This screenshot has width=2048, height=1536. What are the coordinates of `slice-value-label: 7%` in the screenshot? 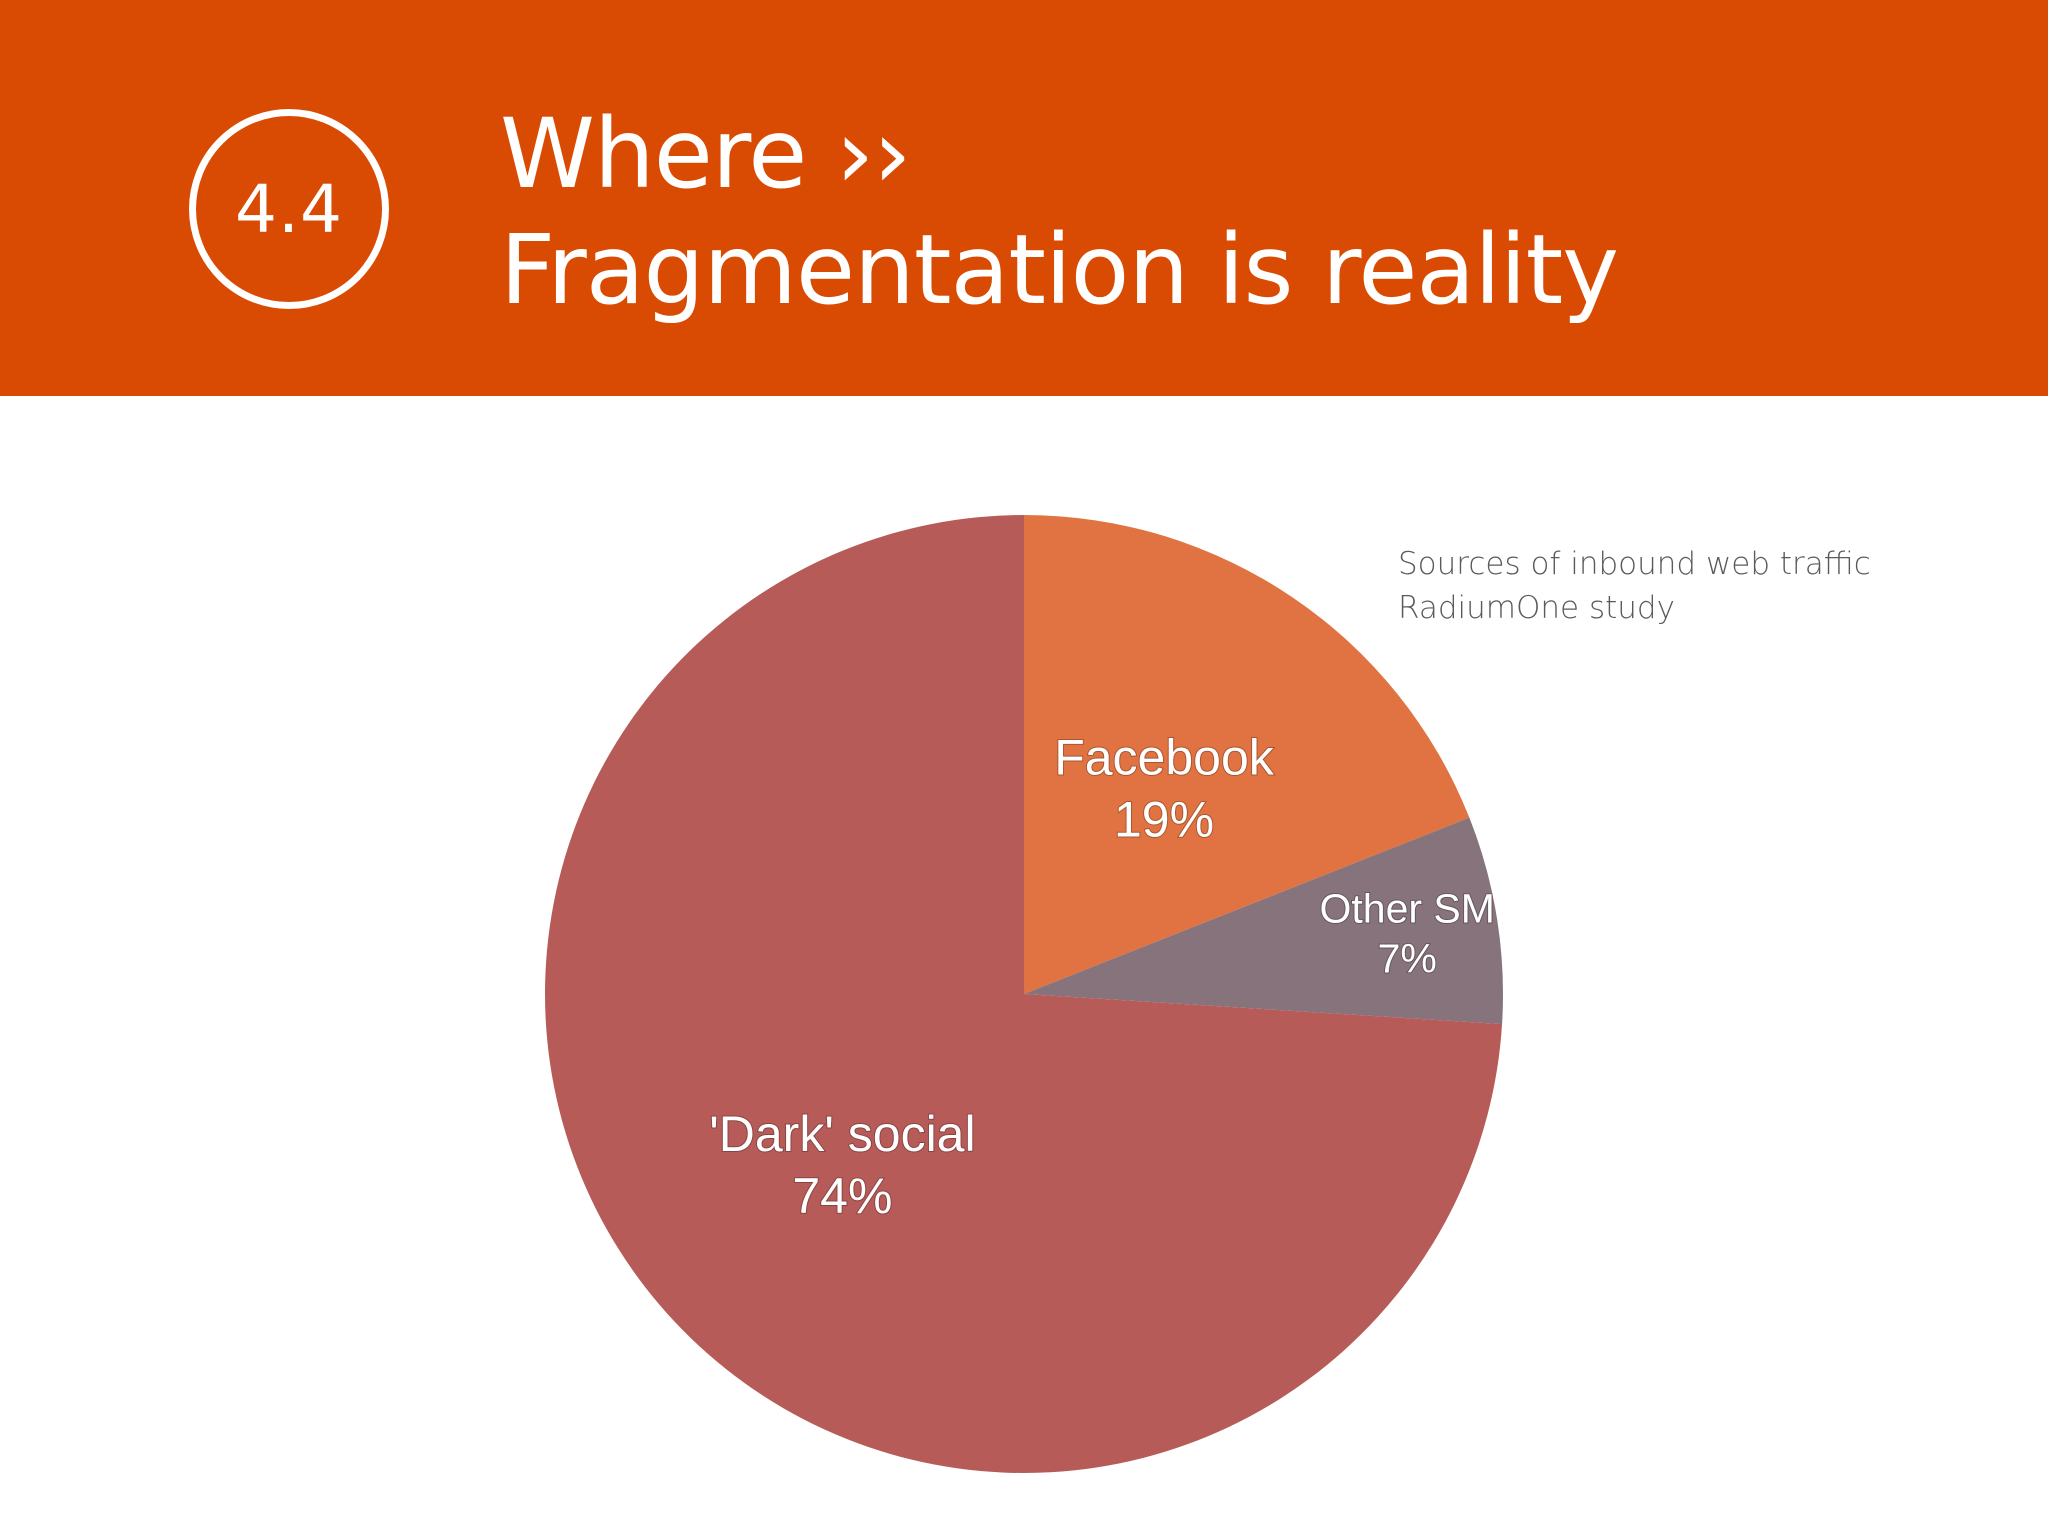 It's located at (1407, 959).